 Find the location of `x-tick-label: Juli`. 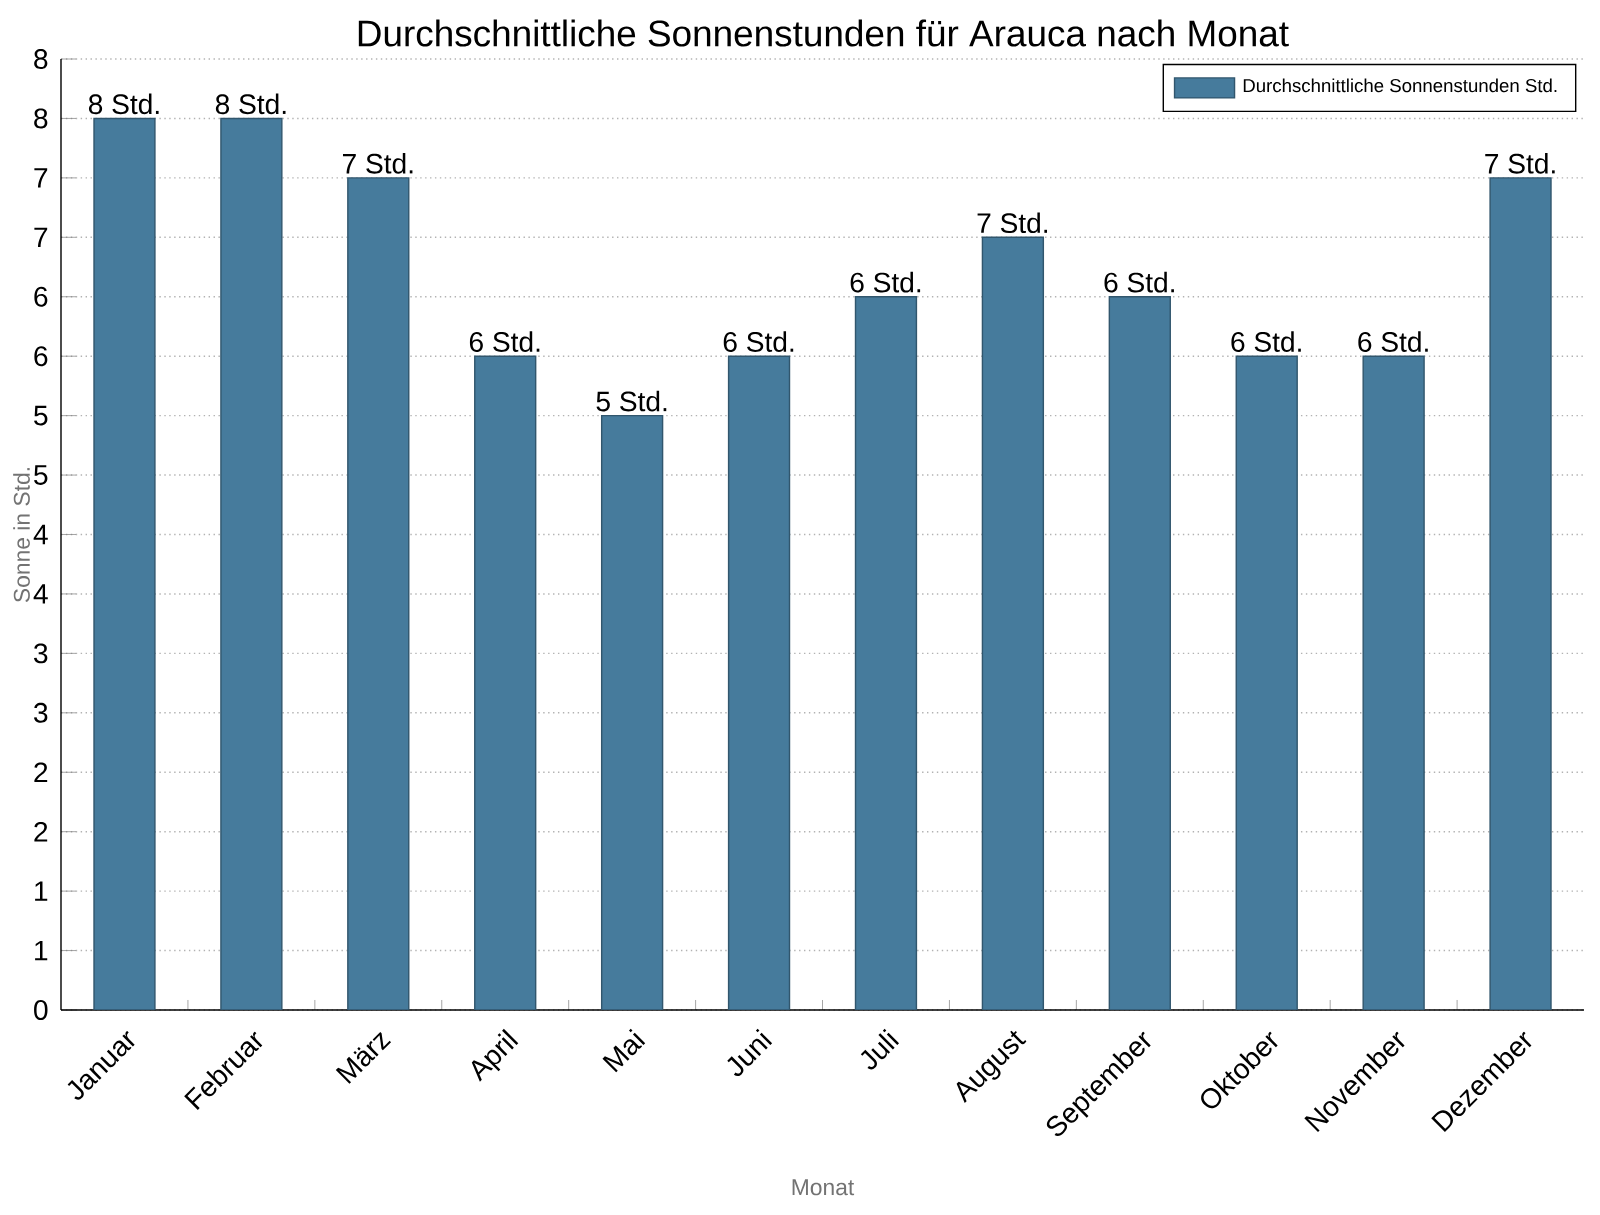

x-tick-label: Juli is located at coordinates (880, 1049).